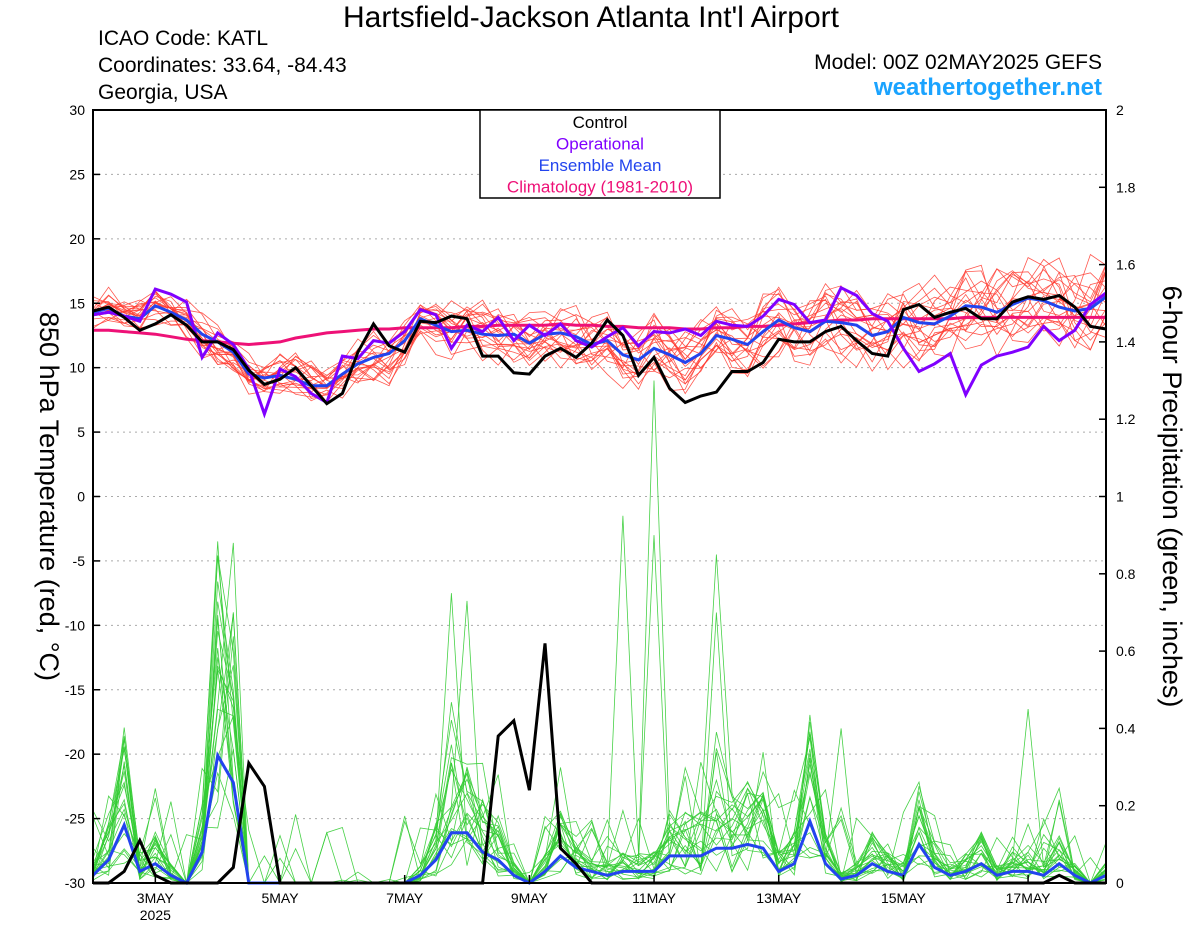 Image resolution: width=1200 pixels, height=927 pixels. I want to click on x-tick-label: 7MAY, so click(405, 898).